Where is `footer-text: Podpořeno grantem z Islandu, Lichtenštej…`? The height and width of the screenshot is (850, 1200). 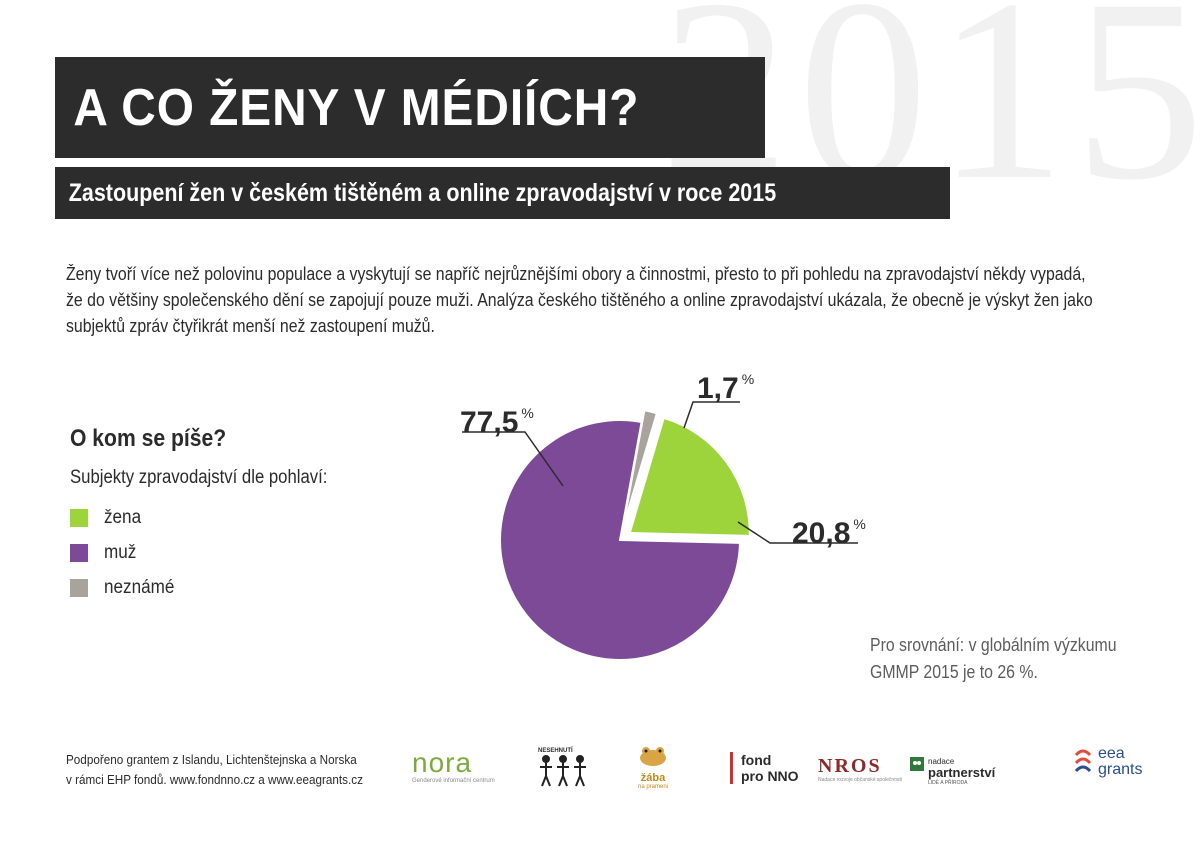
footer-text: Podpořeno grantem z Islandu, Lichtenštej… is located at coordinates (214, 770).